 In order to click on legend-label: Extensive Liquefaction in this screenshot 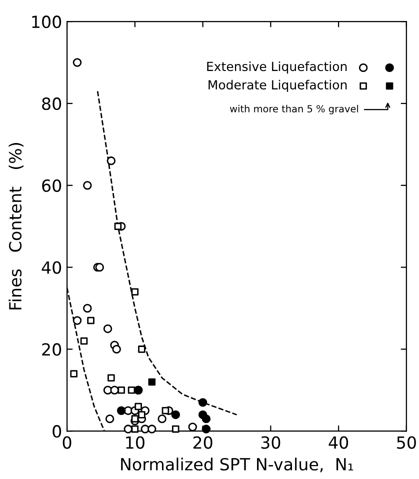, I will do `click(277, 67)`.